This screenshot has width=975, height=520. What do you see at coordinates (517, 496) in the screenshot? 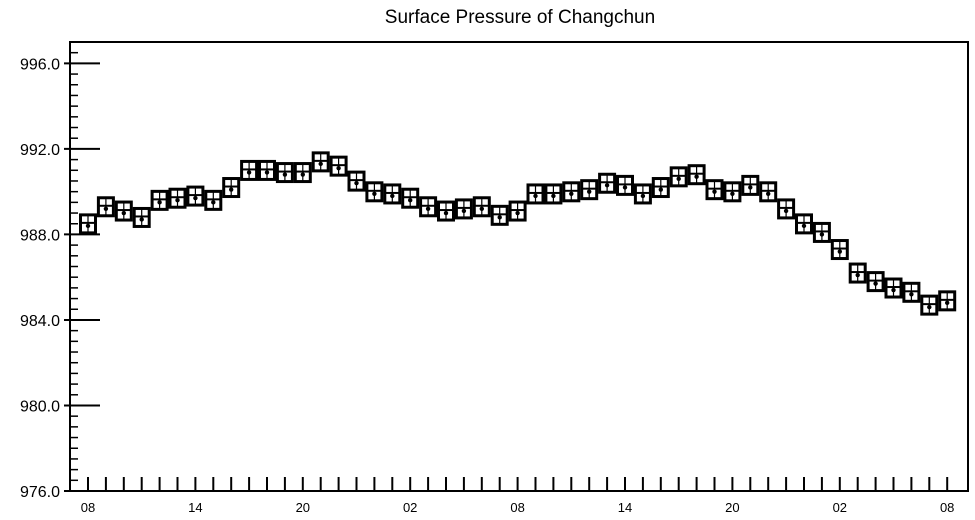
I see `x-axis: 08 14 20 02 08 14 20 02 08` at bounding box center [517, 496].